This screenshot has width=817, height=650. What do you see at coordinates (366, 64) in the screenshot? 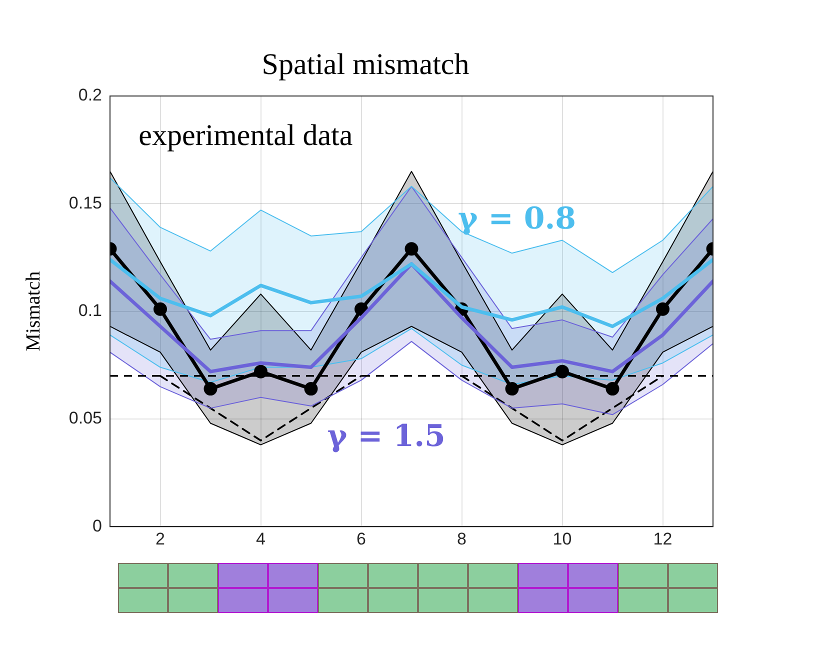
I see `chart-title: Spatial mismatch` at bounding box center [366, 64].